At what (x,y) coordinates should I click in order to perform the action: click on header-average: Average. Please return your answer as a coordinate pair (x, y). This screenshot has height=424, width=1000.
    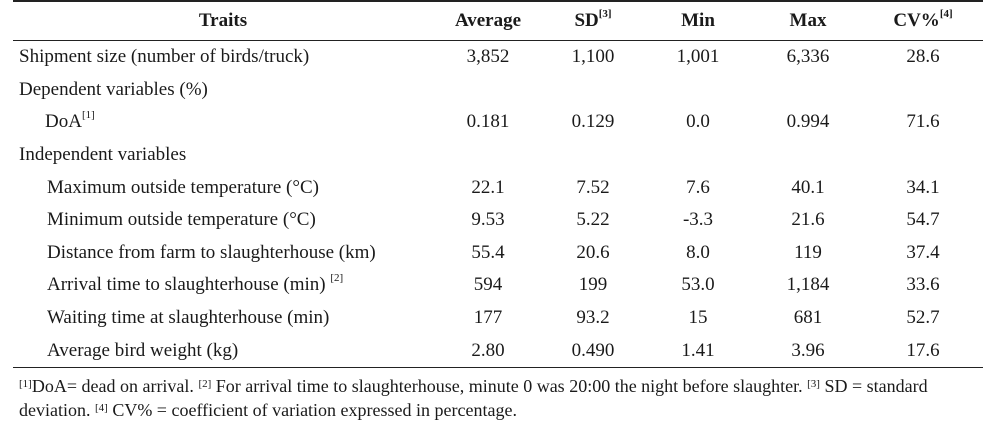
    Looking at the image, I should click on (488, 20).